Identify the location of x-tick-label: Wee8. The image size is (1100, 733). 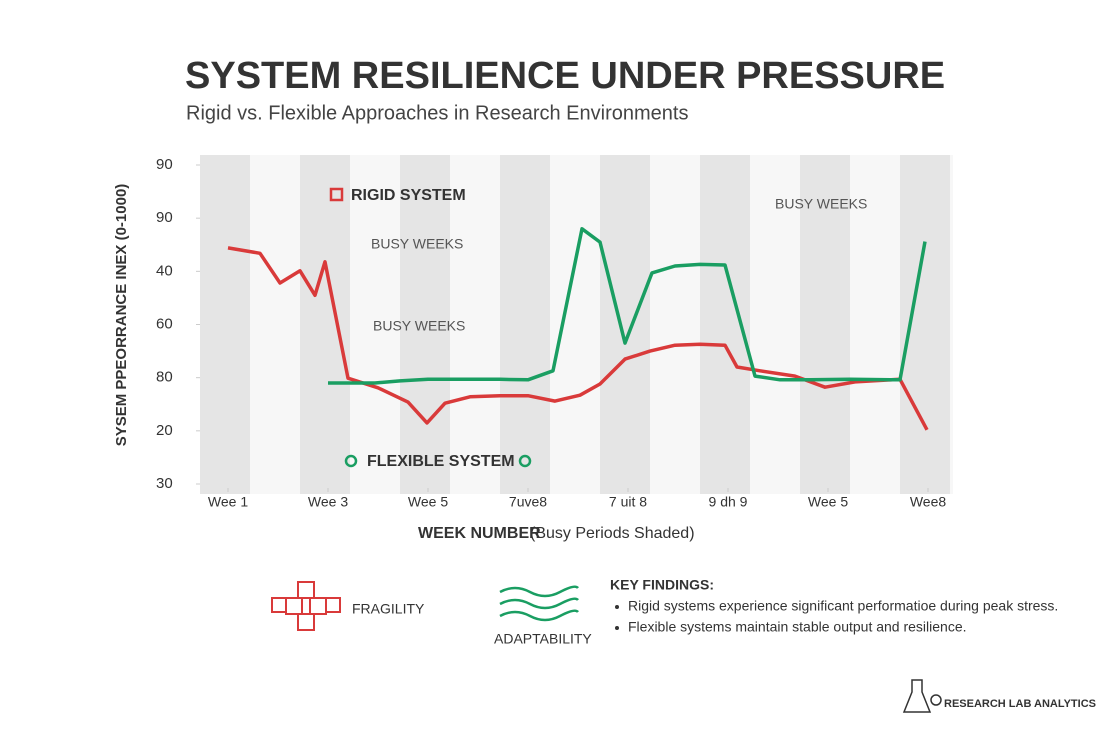
(928, 502).